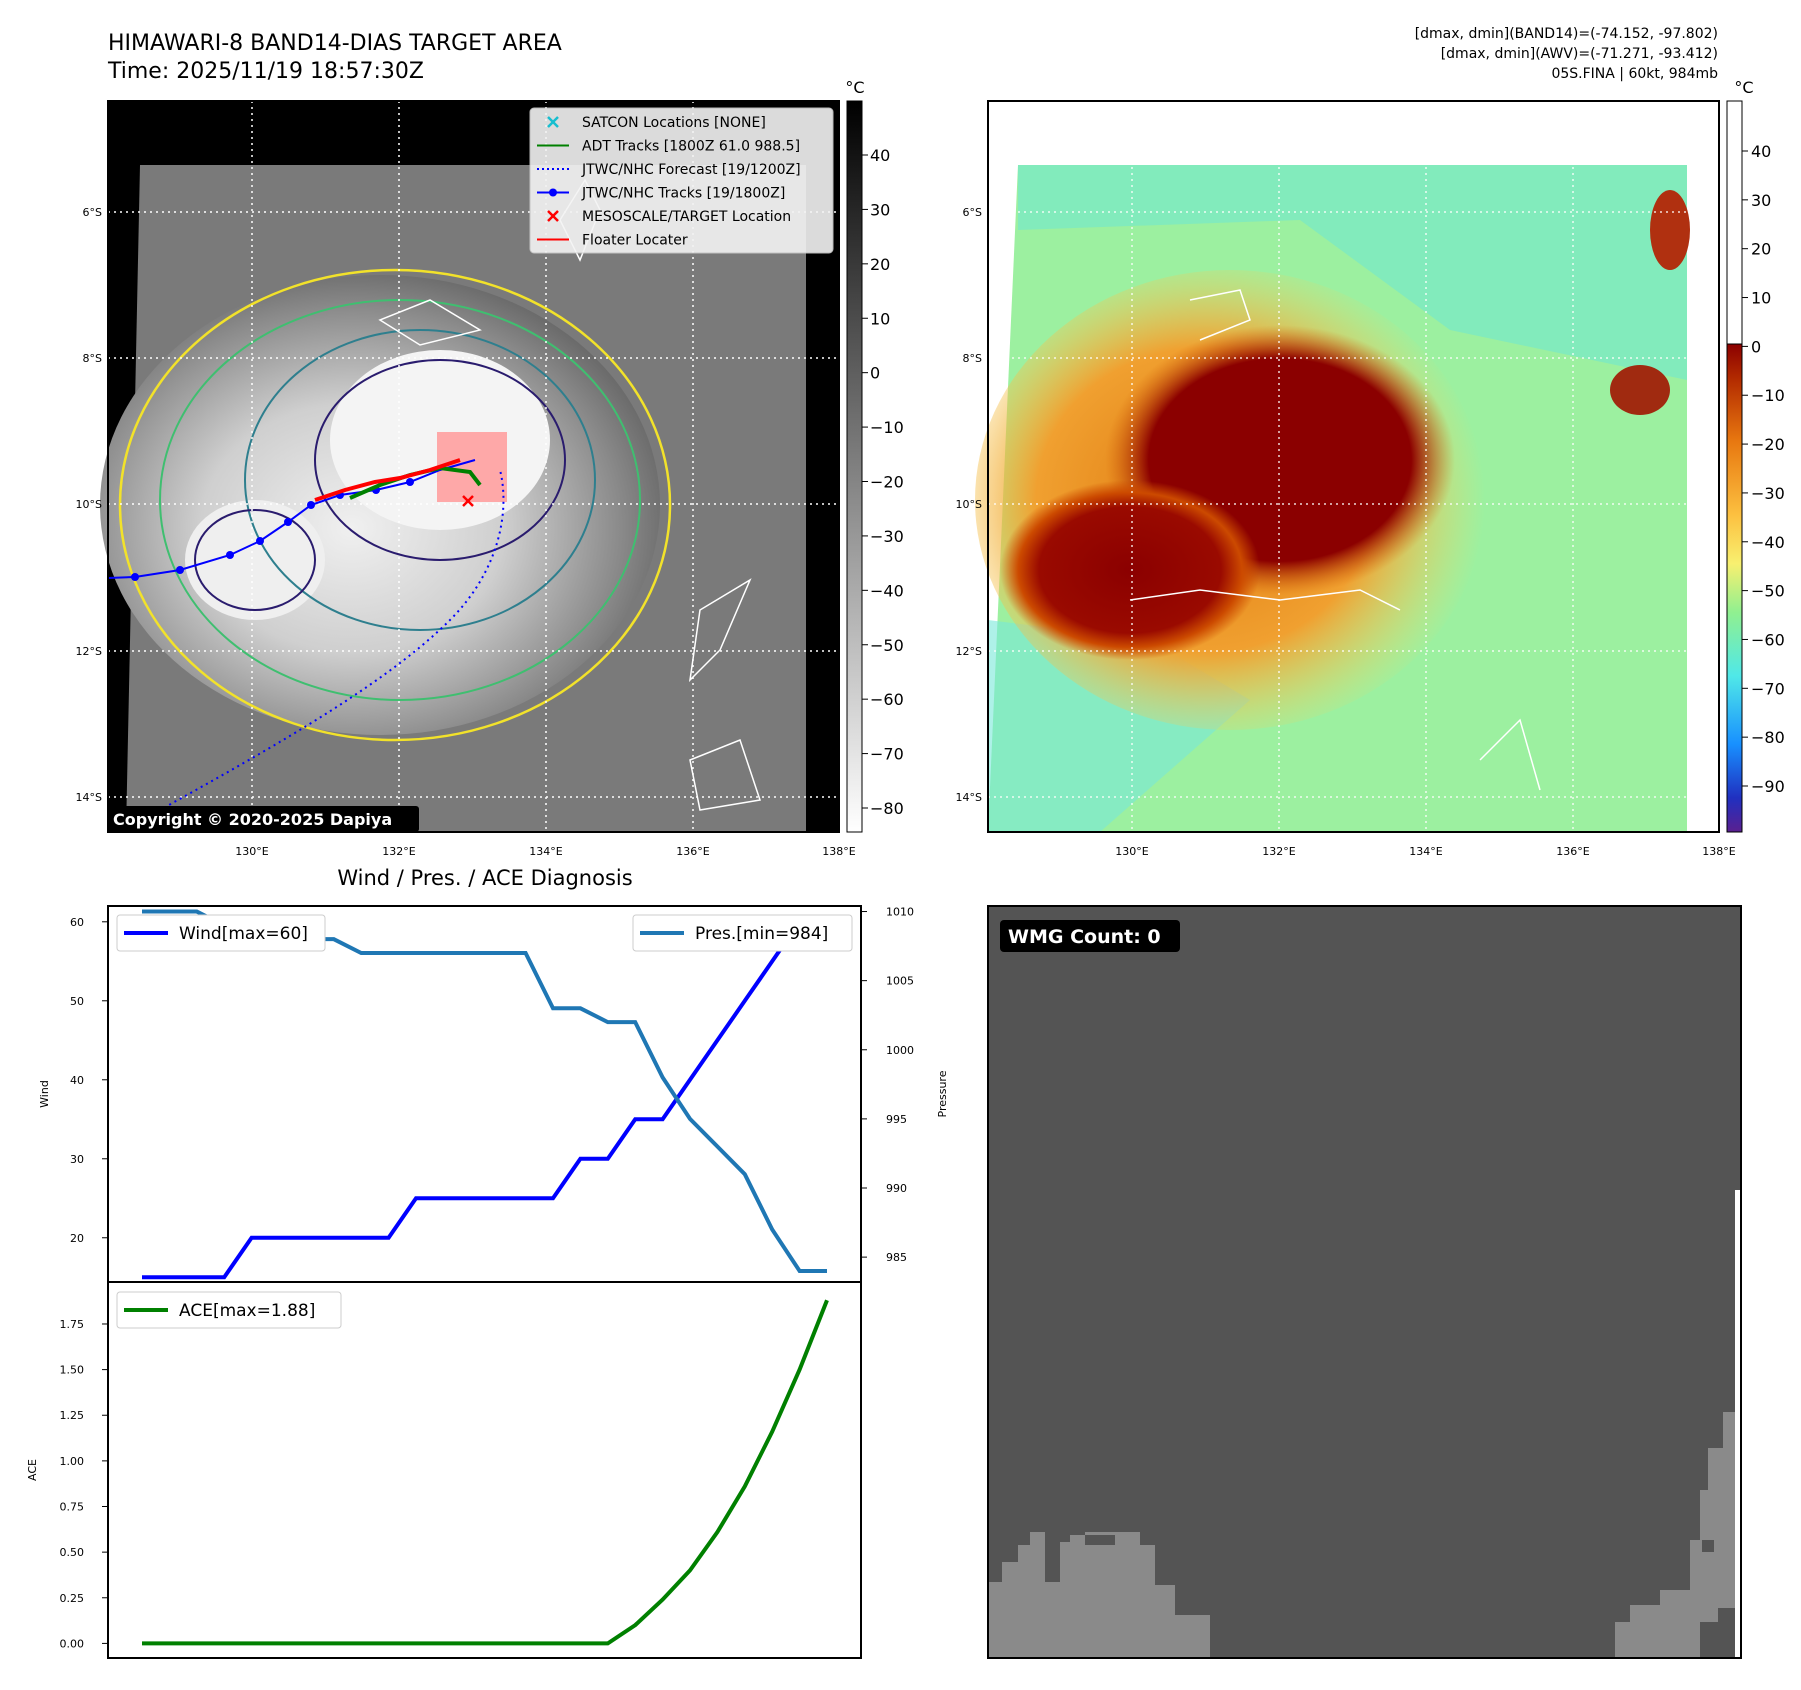 The height and width of the screenshot is (1690, 1801). I want to click on wind-axis-tick-label: 20, so click(77, 1238).